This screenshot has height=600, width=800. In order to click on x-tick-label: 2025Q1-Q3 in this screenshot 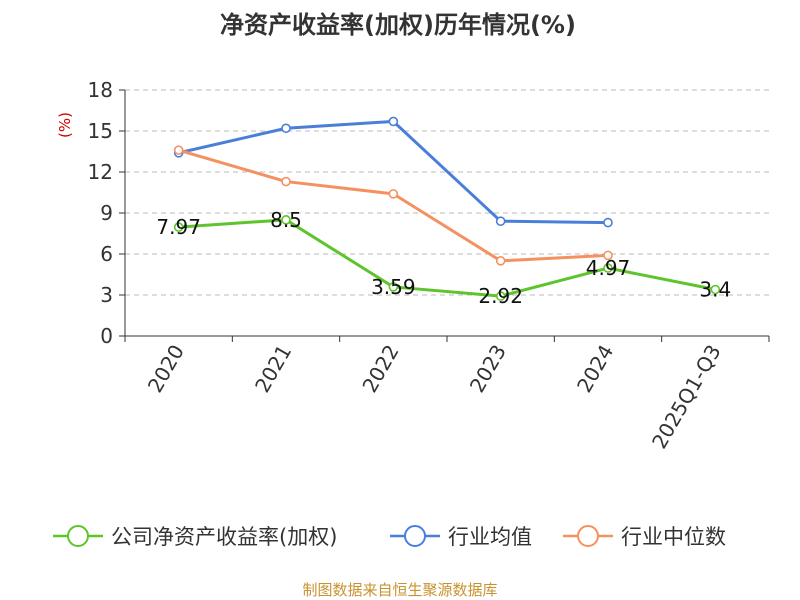, I will do `click(686, 397)`.